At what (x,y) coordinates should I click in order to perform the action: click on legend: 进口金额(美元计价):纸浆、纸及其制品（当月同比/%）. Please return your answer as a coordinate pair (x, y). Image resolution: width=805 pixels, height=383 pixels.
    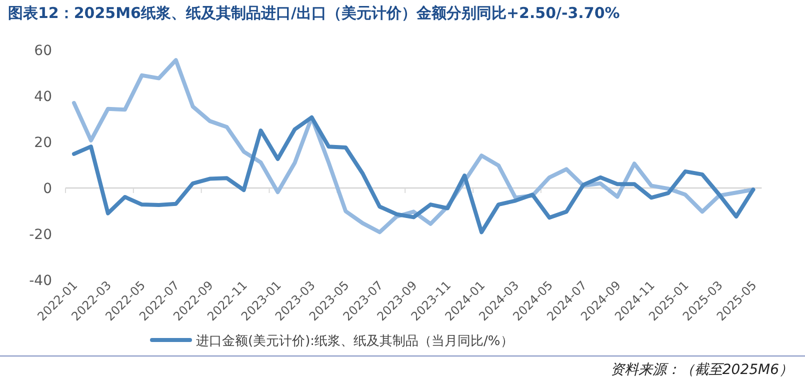
    Looking at the image, I should click on (332, 341).